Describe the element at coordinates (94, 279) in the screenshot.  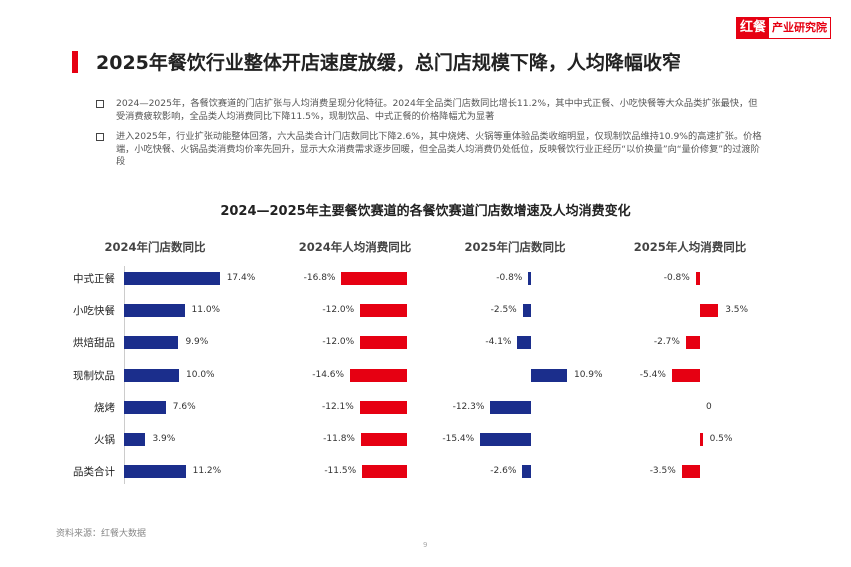
I see `category-label: 中式正餐` at that location.